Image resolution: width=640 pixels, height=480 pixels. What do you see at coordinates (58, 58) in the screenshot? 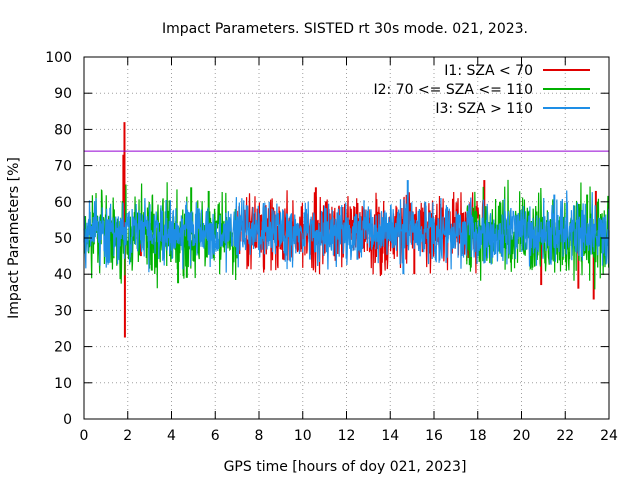
I see `y-tick-label: 100` at bounding box center [58, 58].